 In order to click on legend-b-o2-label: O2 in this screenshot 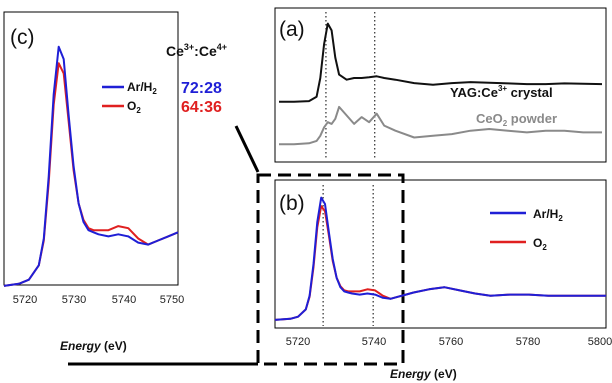, I will do `click(540, 244)`.